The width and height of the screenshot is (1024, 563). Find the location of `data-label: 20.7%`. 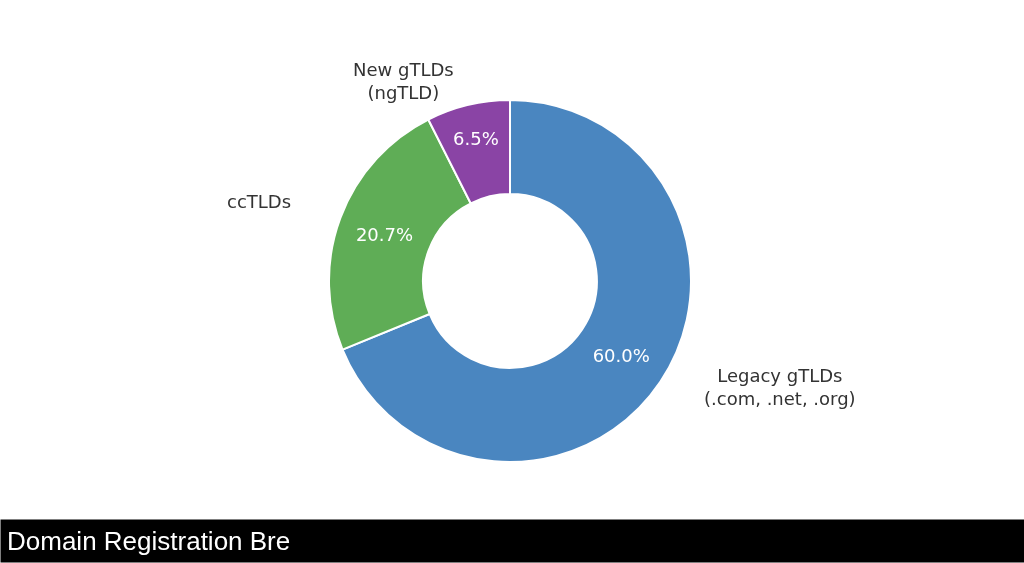

data-label: 20.7% is located at coordinates (384, 234).